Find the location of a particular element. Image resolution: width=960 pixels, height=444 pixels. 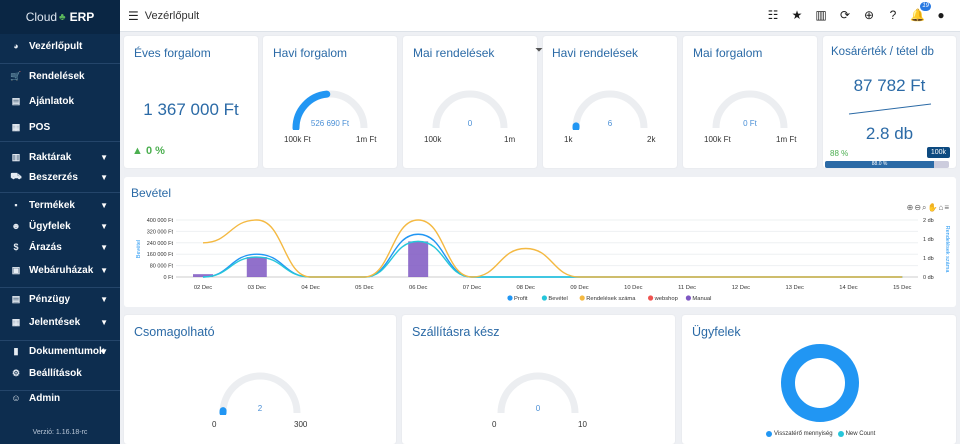

sidebar-item-7: ☻ Ügyfelek ▼ is located at coordinates (60, 226).